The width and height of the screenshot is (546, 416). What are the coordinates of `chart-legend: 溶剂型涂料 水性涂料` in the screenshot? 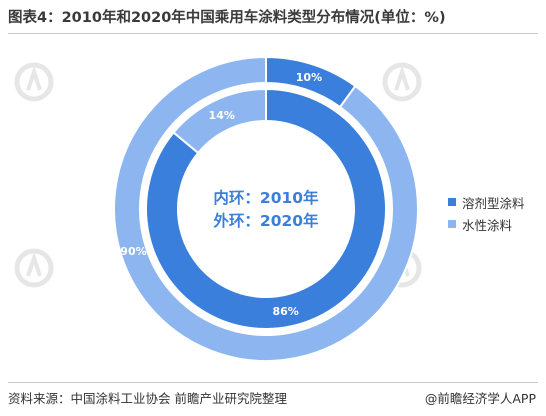 It's located at (486, 213).